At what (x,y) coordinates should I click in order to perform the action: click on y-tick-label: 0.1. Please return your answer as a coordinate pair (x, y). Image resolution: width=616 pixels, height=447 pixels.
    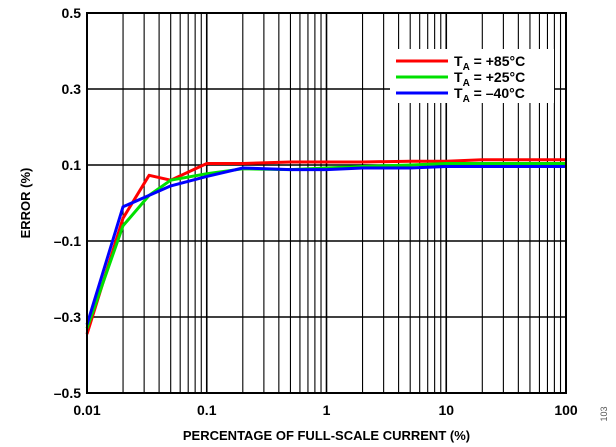
    Looking at the image, I should click on (72, 165).